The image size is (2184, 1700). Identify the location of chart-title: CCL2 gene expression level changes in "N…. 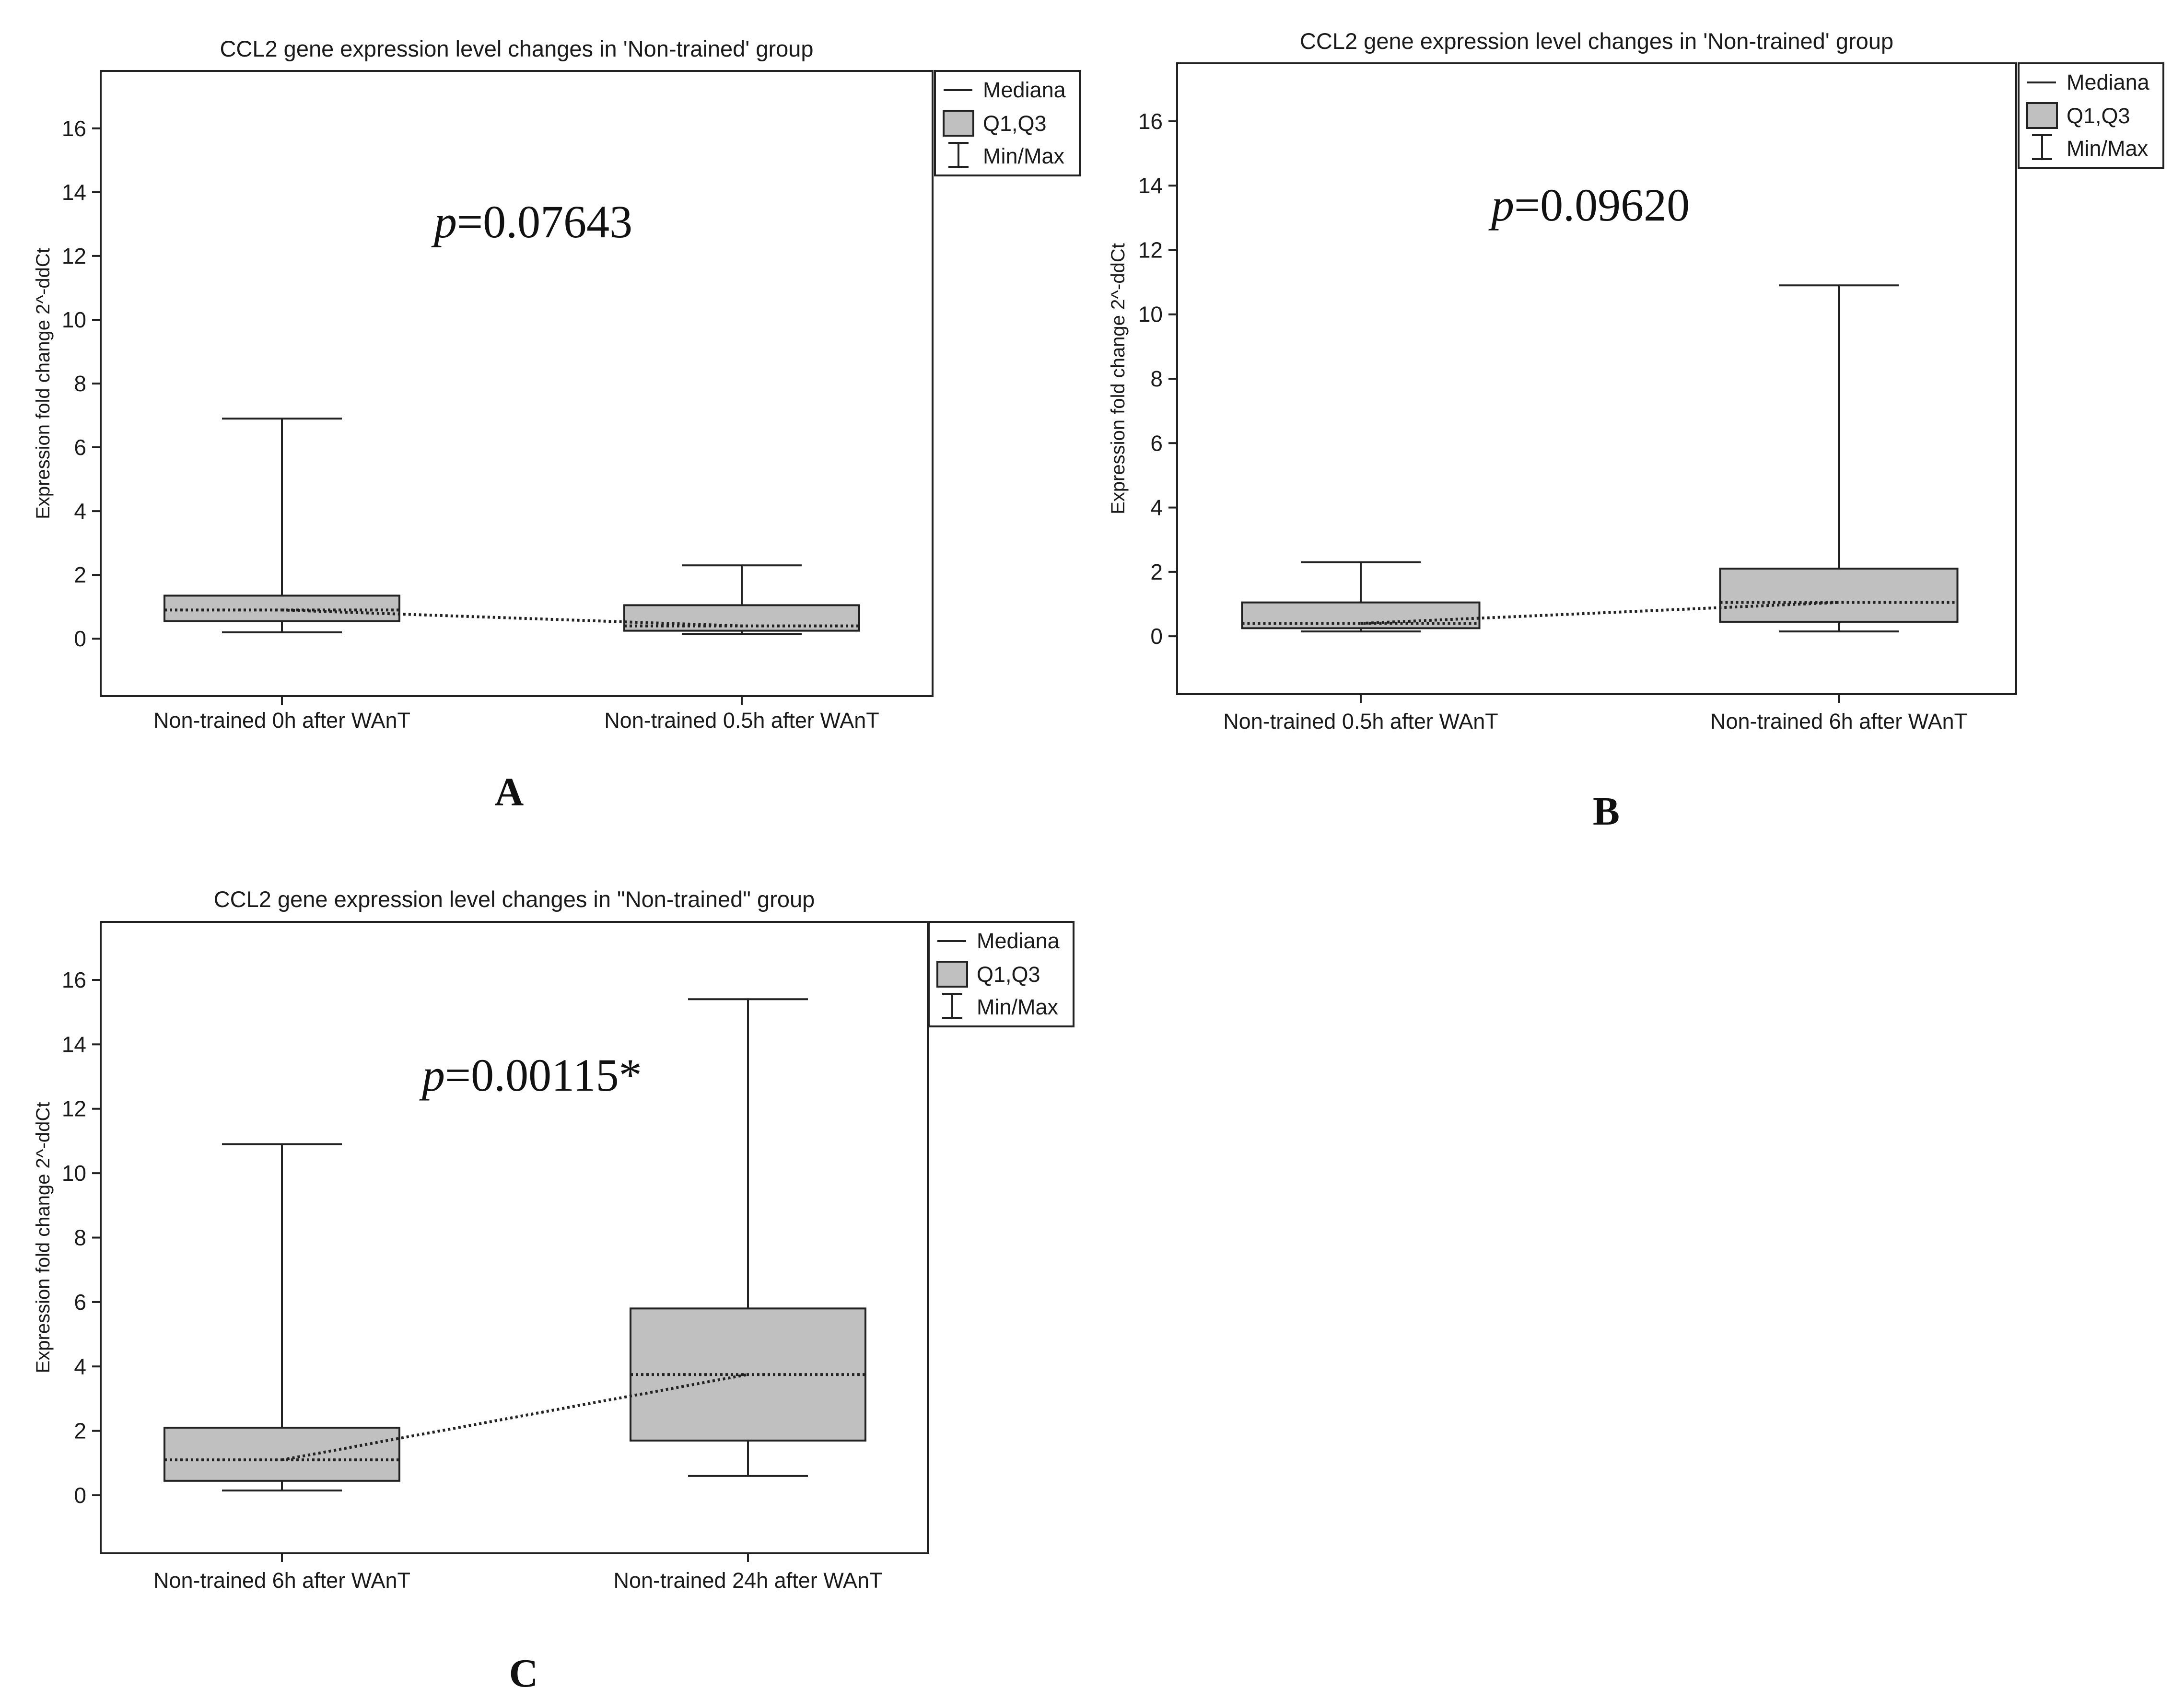
(515, 899).